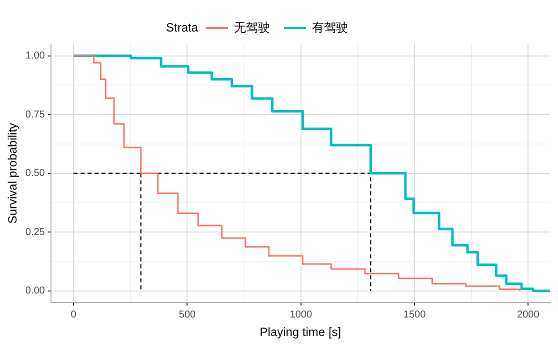 The height and width of the screenshot is (346, 558). What do you see at coordinates (35, 114) in the screenshot?
I see `y-tick-label: 0.75` at bounding box center [35, 114].